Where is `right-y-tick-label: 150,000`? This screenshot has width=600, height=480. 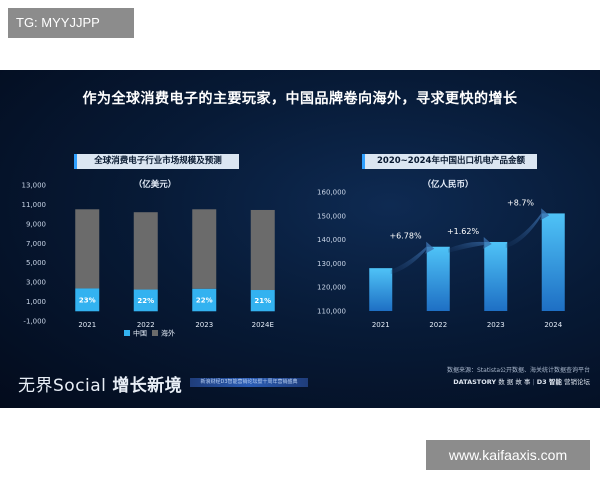 right-y-tick-label: 150,000 is located at coordinates (331, 216).